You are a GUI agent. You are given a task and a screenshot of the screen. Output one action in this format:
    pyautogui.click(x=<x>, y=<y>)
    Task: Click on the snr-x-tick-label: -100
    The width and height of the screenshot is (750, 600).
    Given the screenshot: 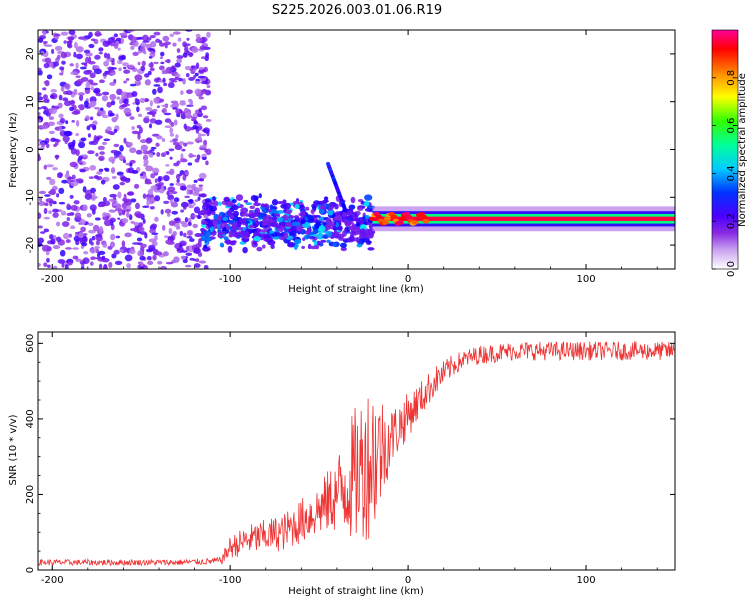 What is the action you would take?
    pyautogui.click(x=230, y=580)
    